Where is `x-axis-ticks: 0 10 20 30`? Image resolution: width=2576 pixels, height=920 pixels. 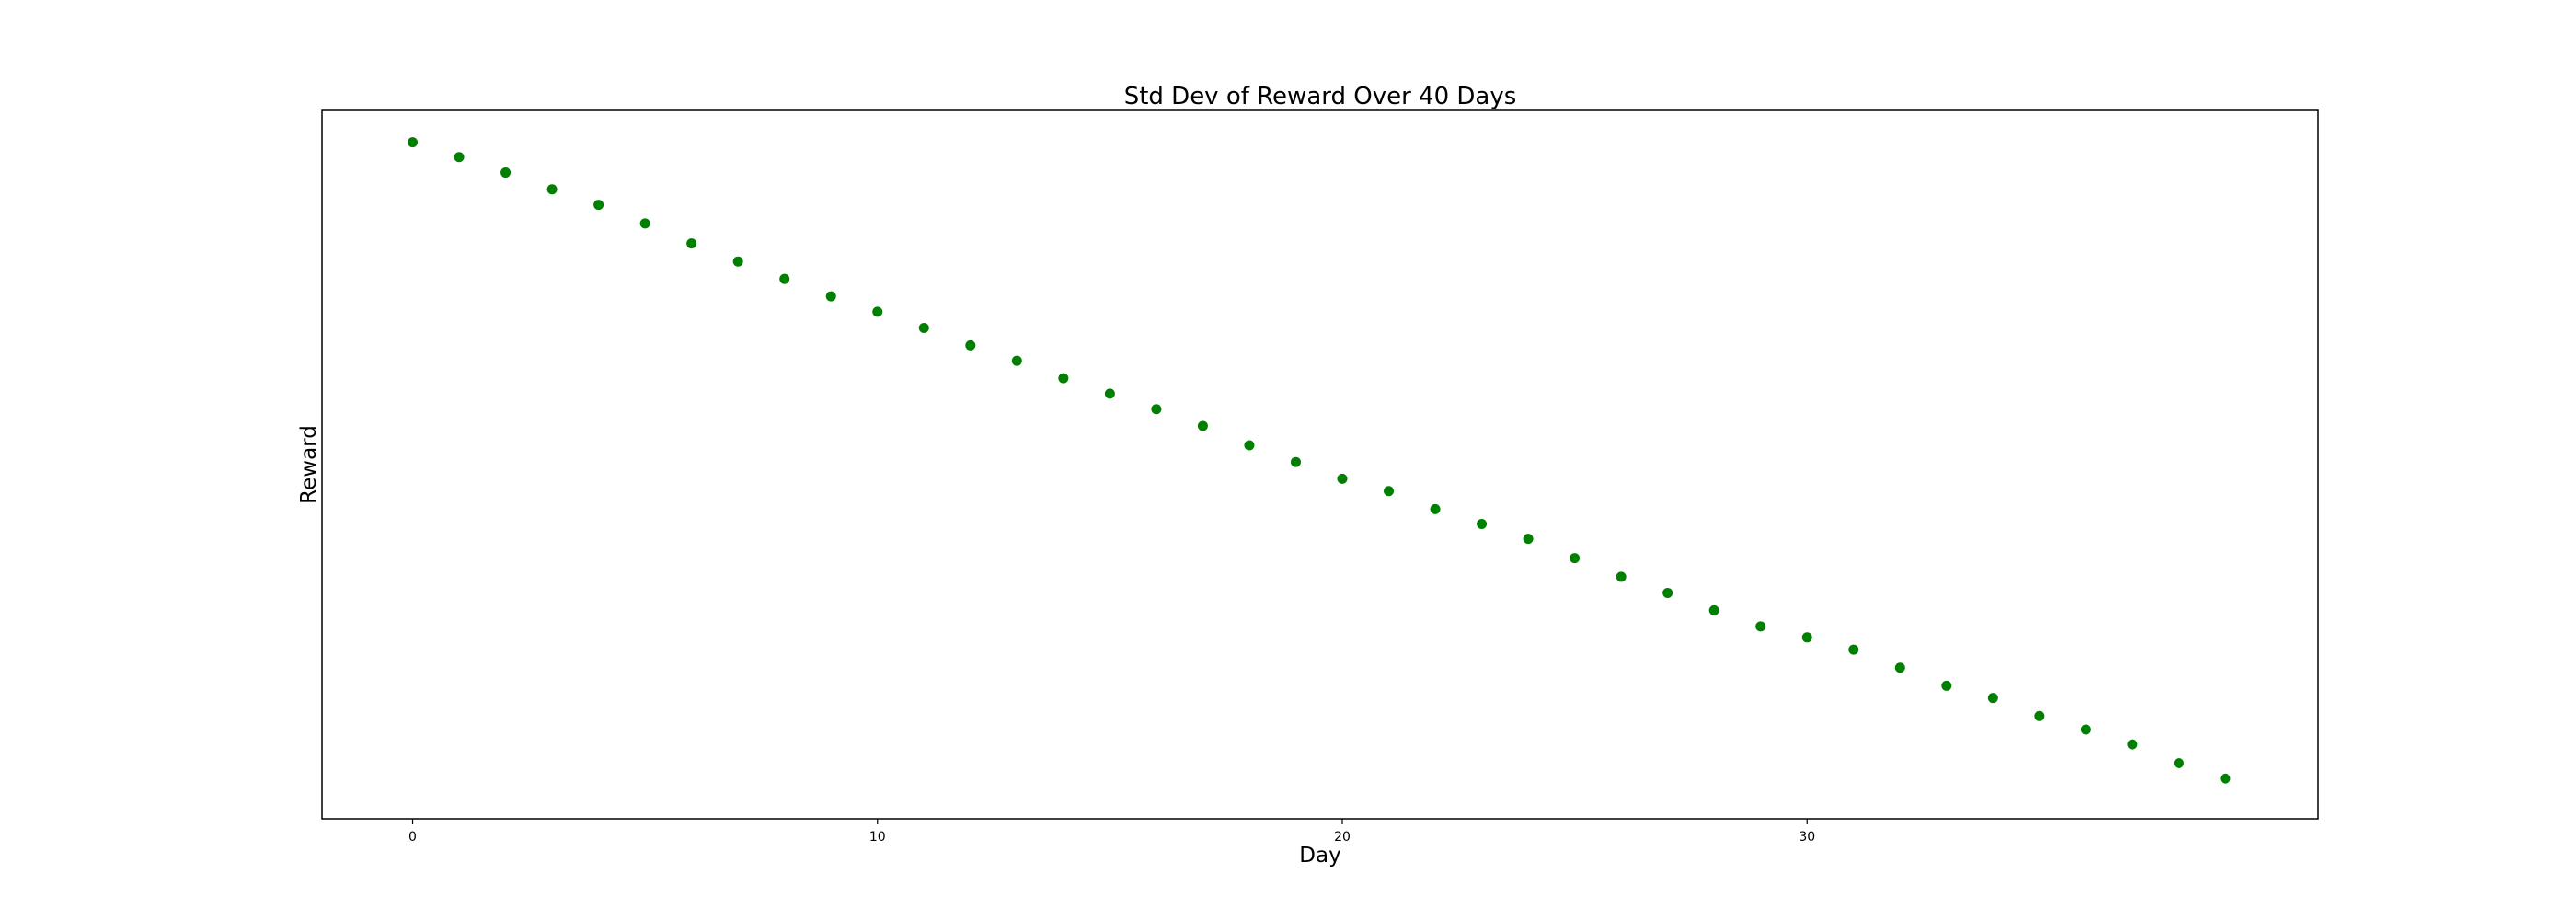 x-axis-ticks: 0 10 20 30 is located at coordinates (1111, 832).